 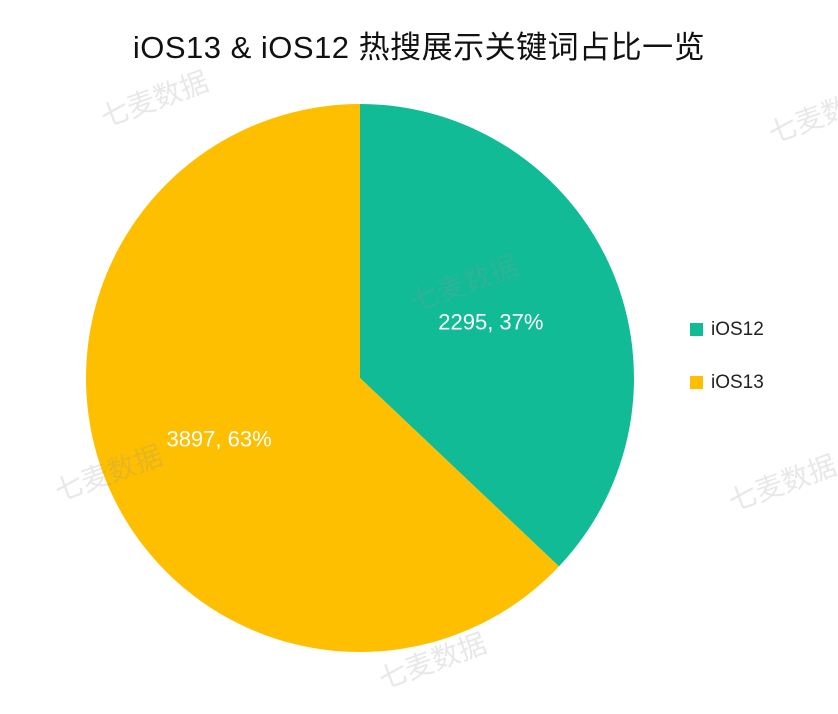 I want to click on data-label-ios13: 3897, 63%, so click(x=218, y=439).